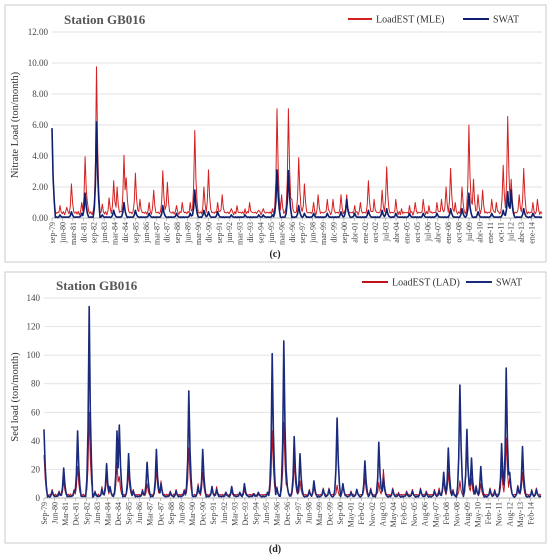 The width and height of the screenshot is (550, 557). Describe the element at coordinates (224, 513) in the screenshot. I see `x-tick-label: Jun-92` at that location.